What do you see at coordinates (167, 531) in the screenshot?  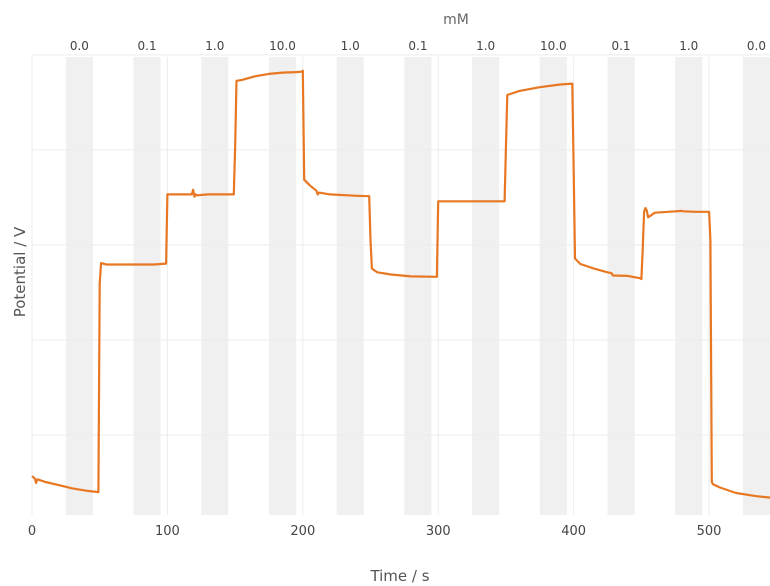 I see `x-tick-label: 100` at bounding box center [167, 531].